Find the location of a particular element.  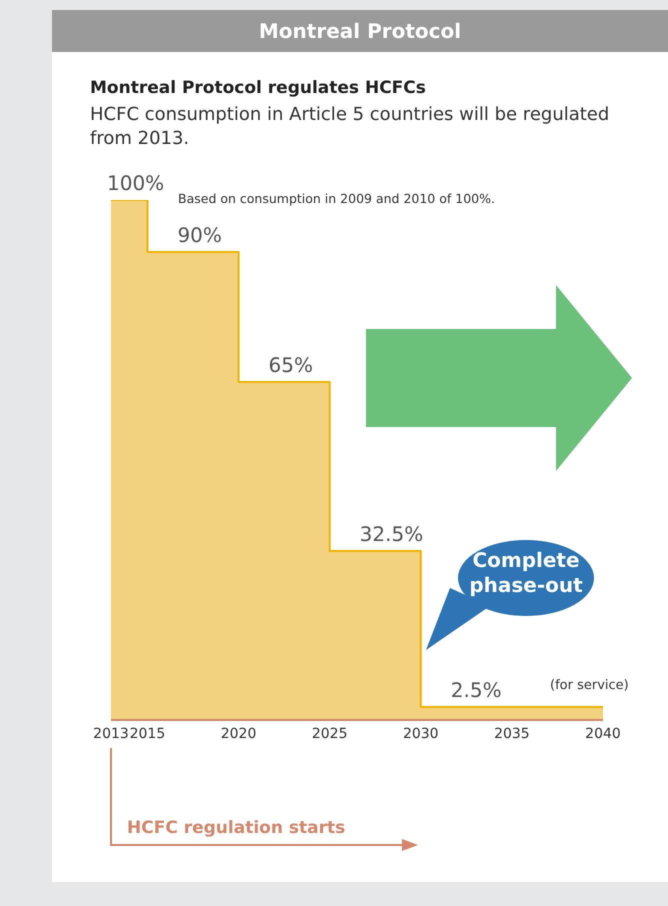

text: HCFC regulation starts is located at coordinates (236, 828).